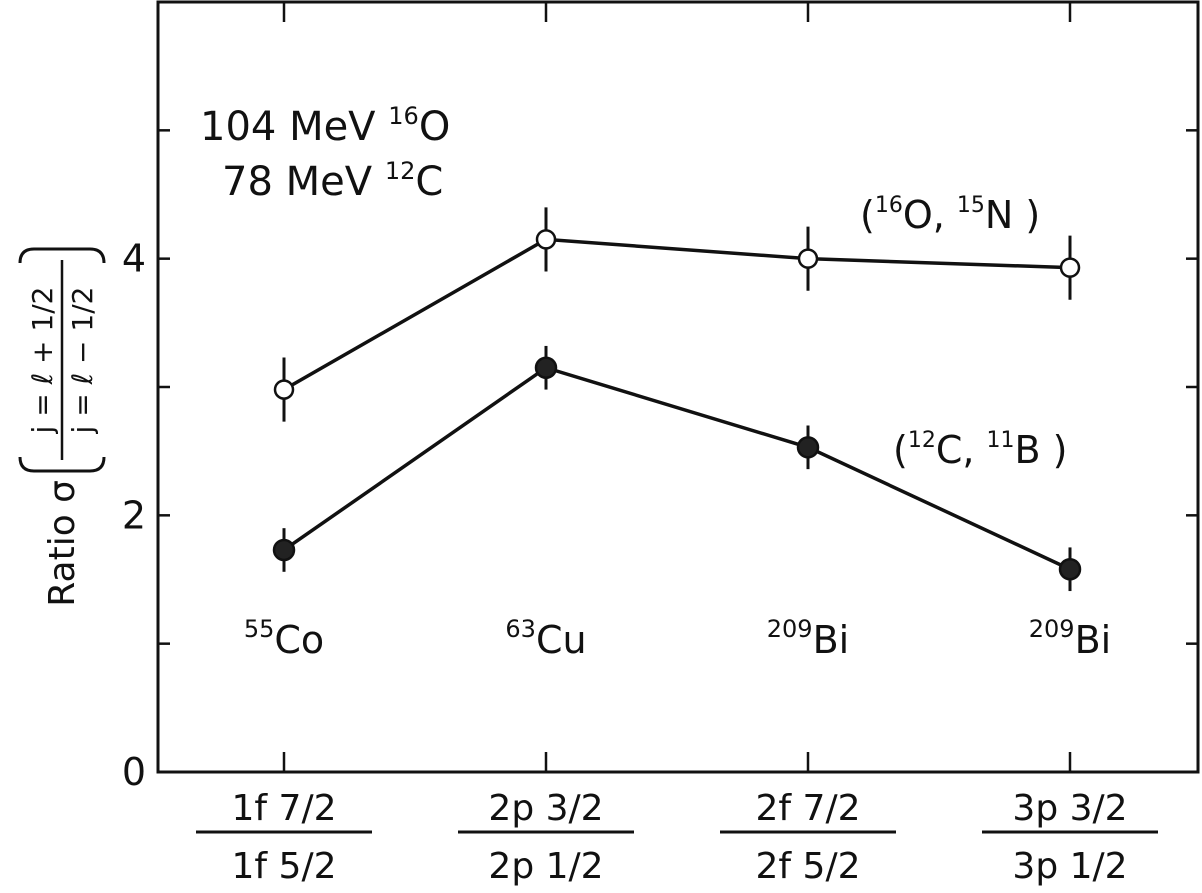  Describe the element at coordinates (82, 361) in the screenshot. I see `y-axis-label-denominator: j = ℓ − 1/2` at that location.